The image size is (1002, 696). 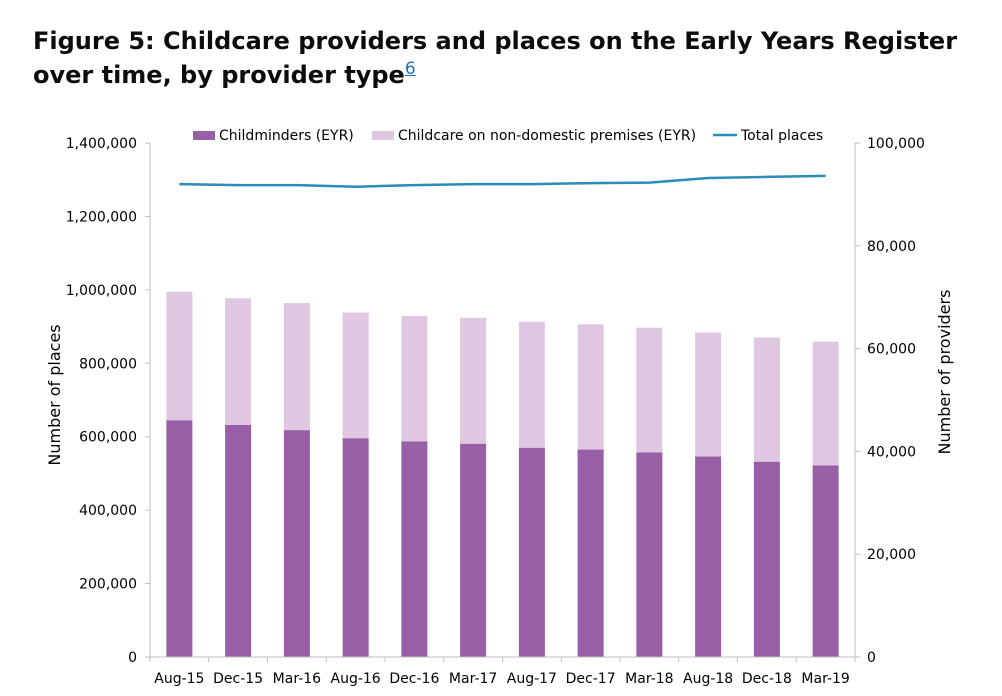 I want to click on x-tick-label: Mar-19, so click(x=825, y=679).